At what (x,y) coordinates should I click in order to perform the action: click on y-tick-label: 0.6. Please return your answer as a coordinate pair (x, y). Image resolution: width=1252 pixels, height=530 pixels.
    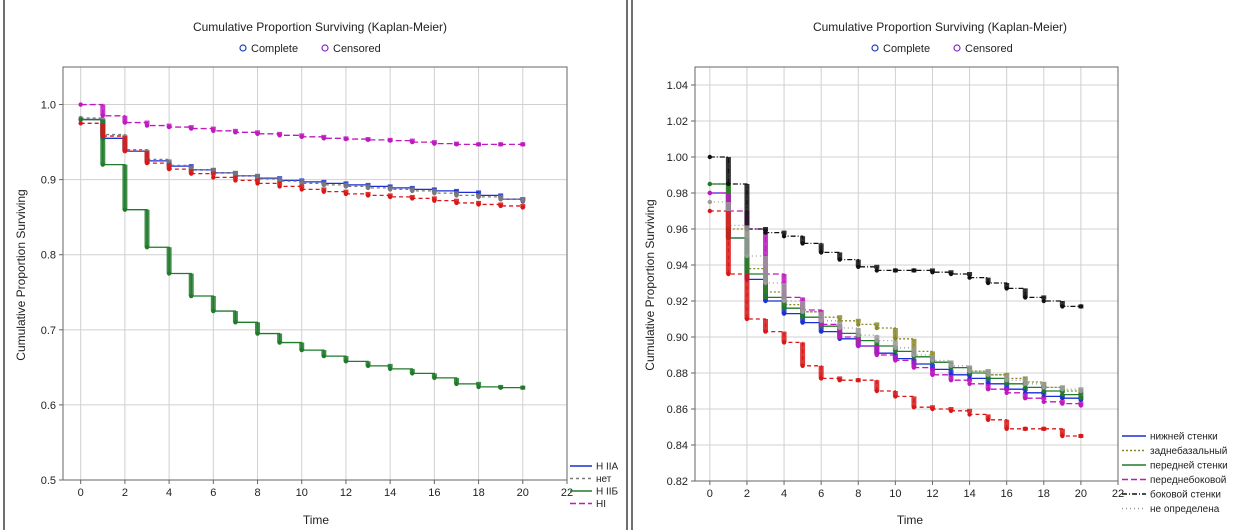
    Looking at the image, I should click on (48, 406).